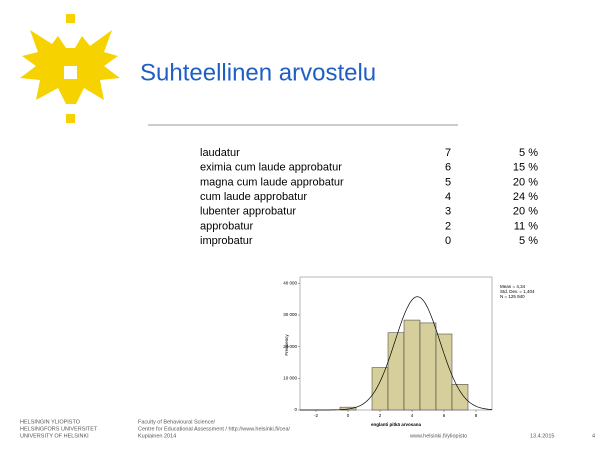  Describe the element at coordinates (272, 182) in the screenshot. I see `grade-name: magna cum laude approbatur` at that location.